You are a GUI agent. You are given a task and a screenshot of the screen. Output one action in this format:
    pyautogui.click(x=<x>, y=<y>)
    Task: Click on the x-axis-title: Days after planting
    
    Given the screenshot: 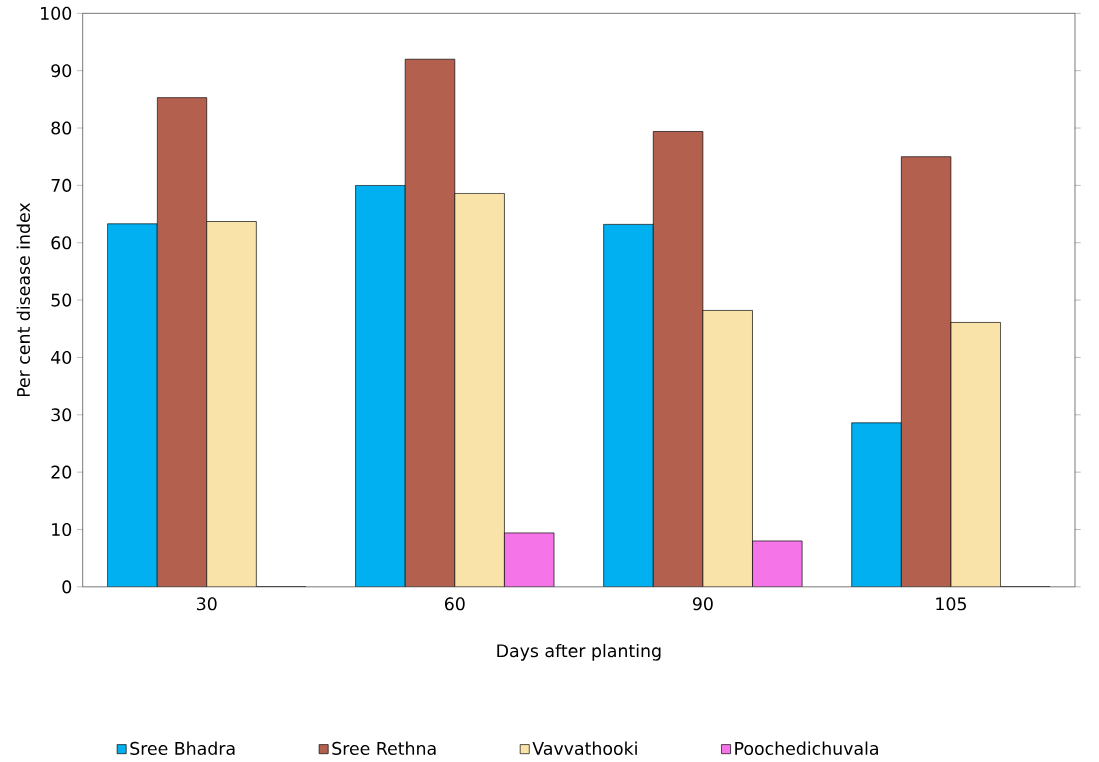 What is the action you would take?
    pyautogui.click(x=579, y=652)
    